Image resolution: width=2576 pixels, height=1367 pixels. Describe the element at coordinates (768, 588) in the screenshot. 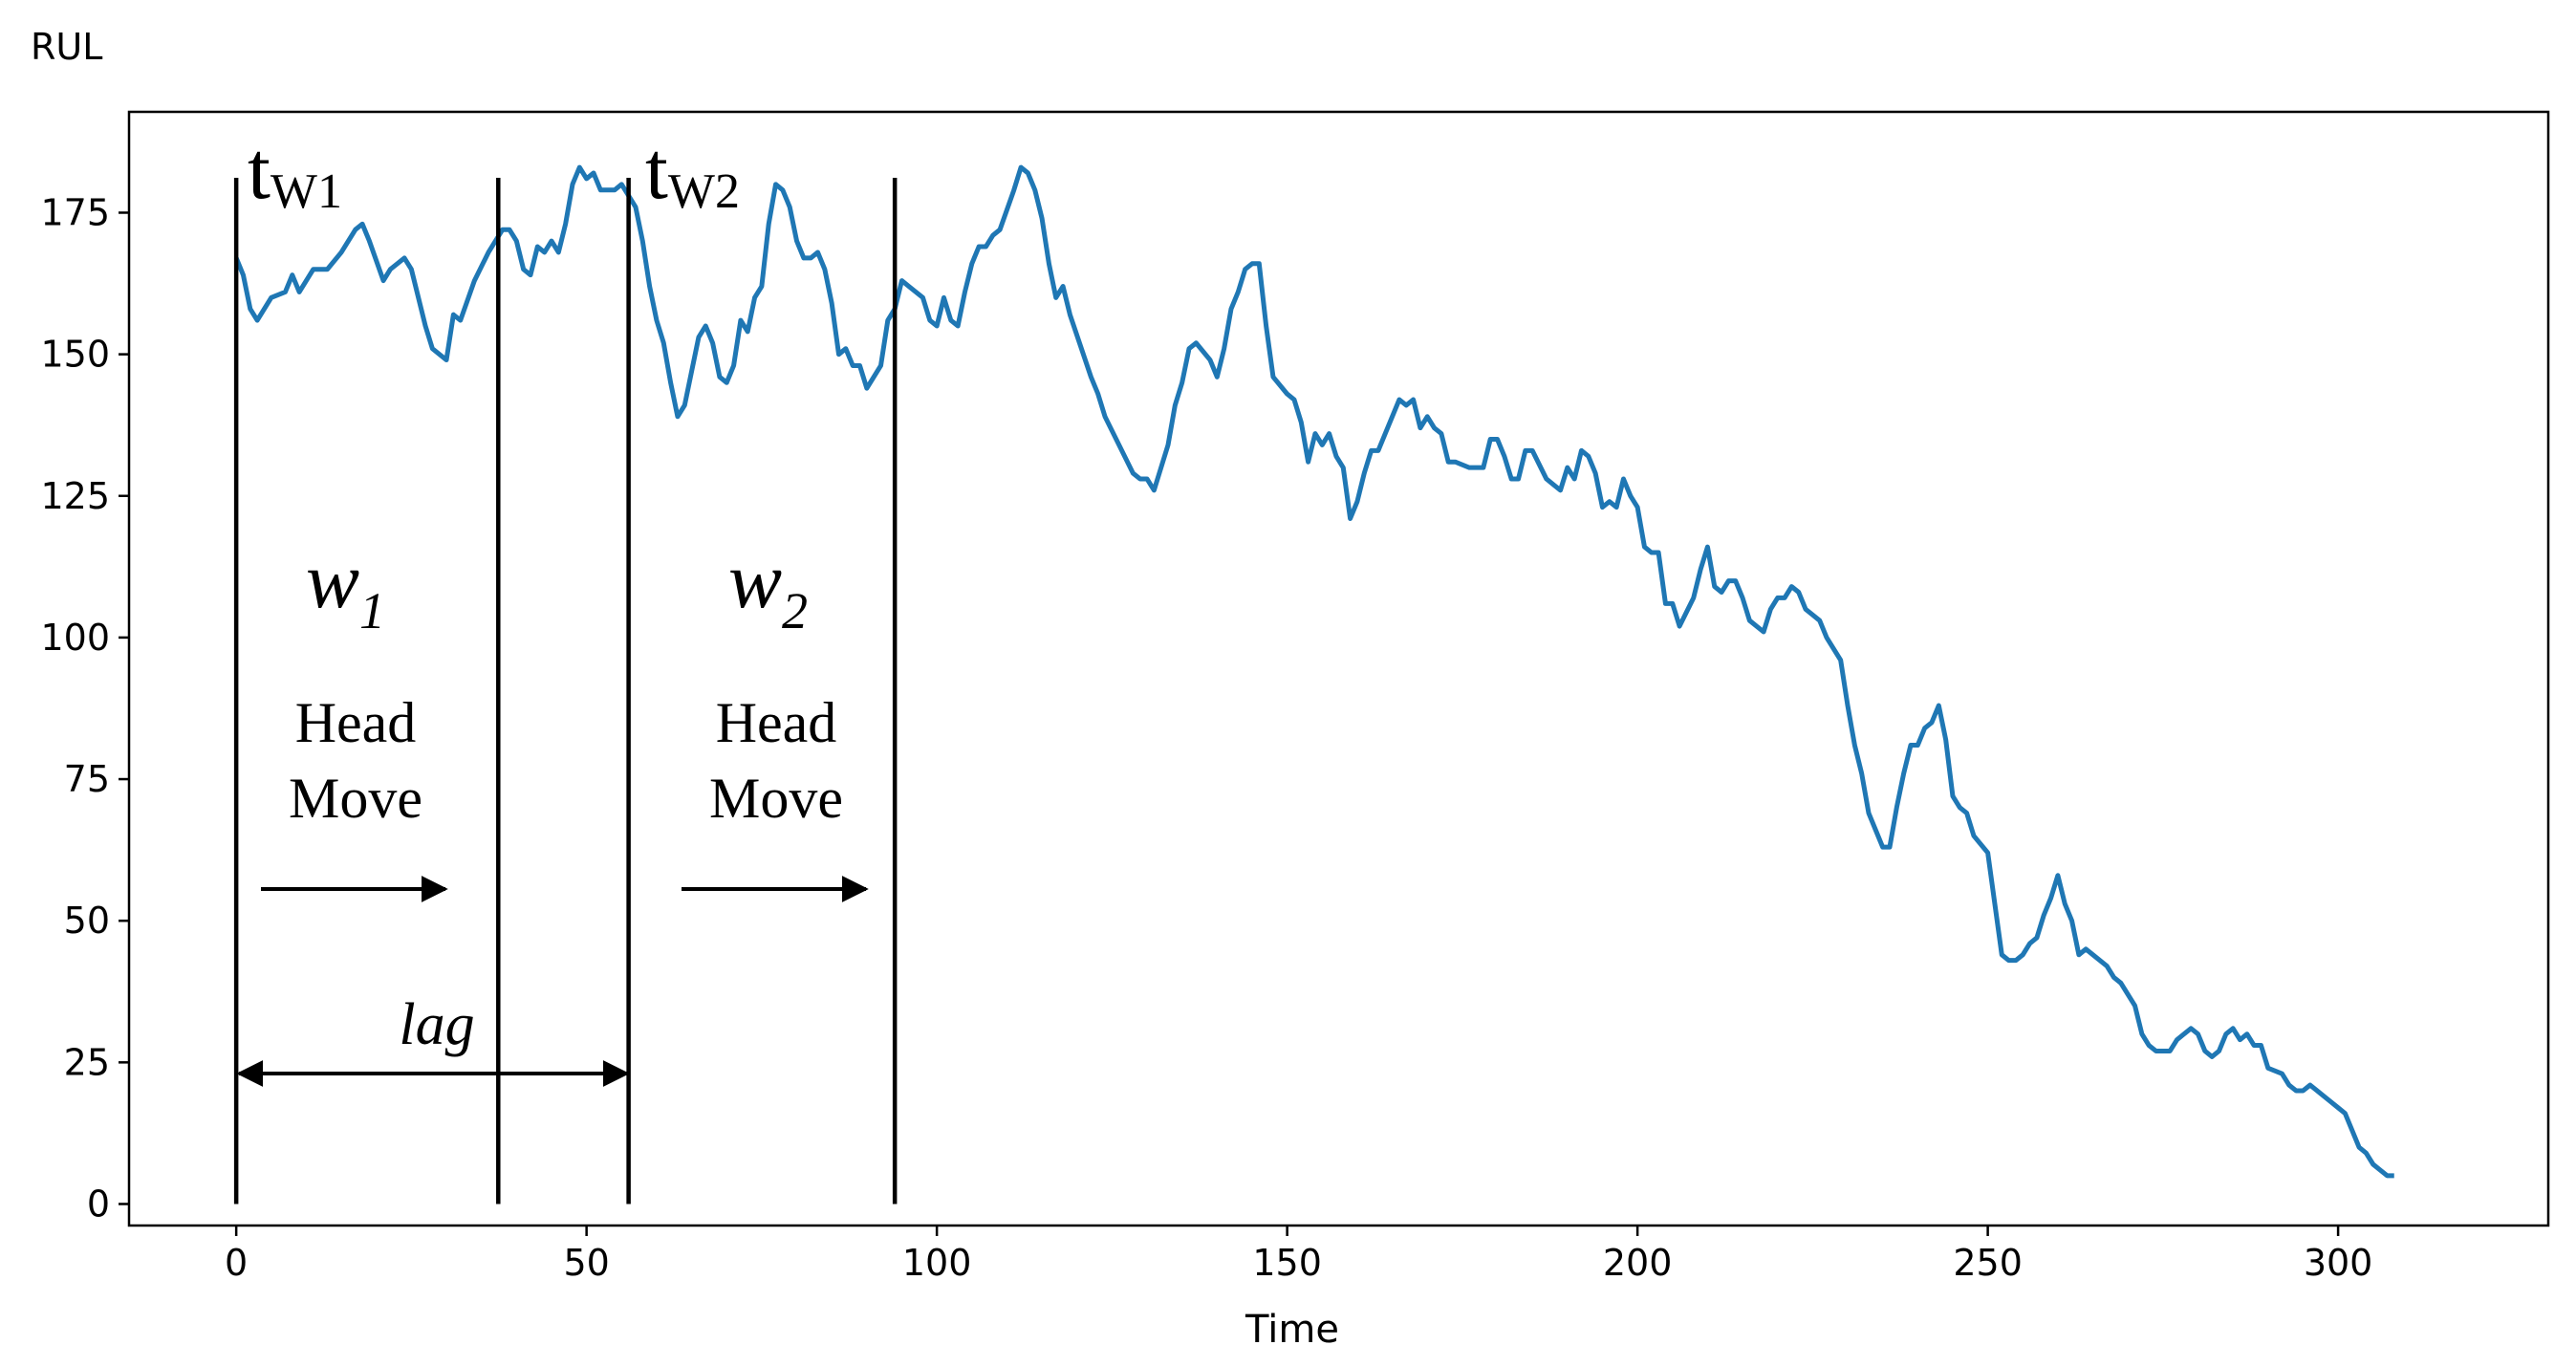

I see `w2-label: w2` at that location.